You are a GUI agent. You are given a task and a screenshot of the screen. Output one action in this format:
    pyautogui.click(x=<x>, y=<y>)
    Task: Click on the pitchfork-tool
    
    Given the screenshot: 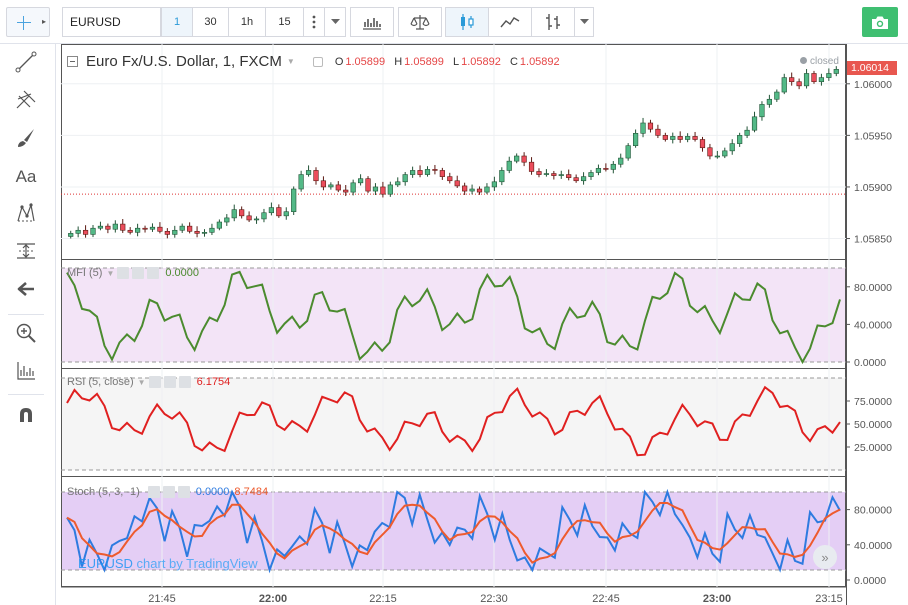 What is the action you would take?
    pyautogui.click(x=26, y=99)
    